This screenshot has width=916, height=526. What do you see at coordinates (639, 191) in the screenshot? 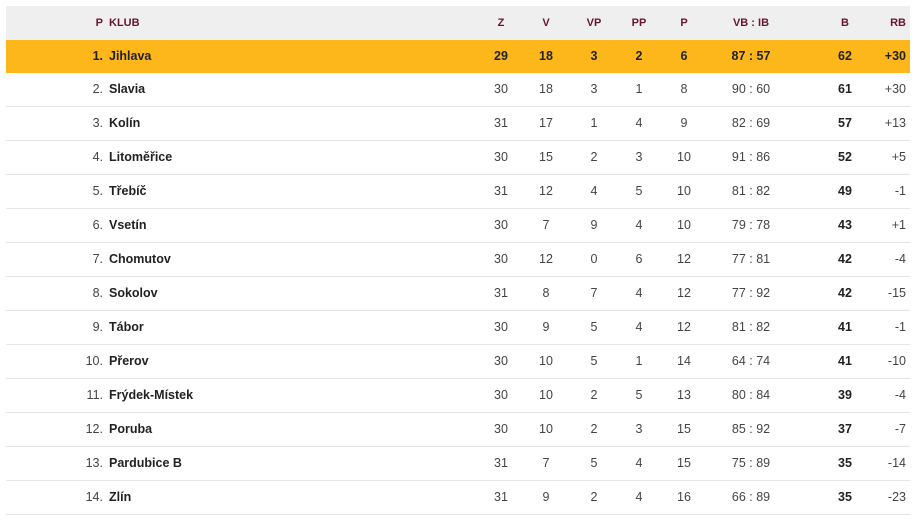
I see `ot-losses-cell: 5` at bounding box center [639, 191].